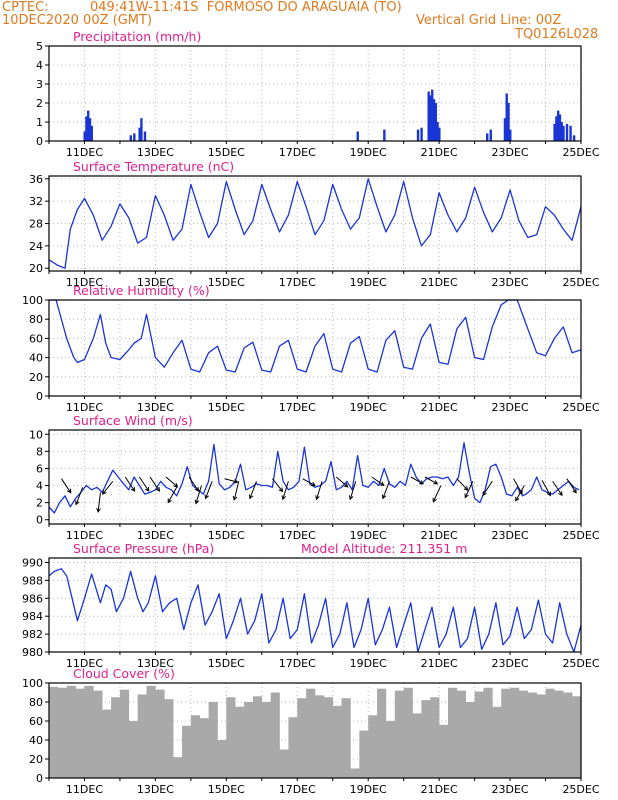 The height and width of the screenshot is (800, 618). What do you see at coordinates (39, 122) in the screenshot?
I see `y-tick-label: 1` at bounding box center [39, 122].